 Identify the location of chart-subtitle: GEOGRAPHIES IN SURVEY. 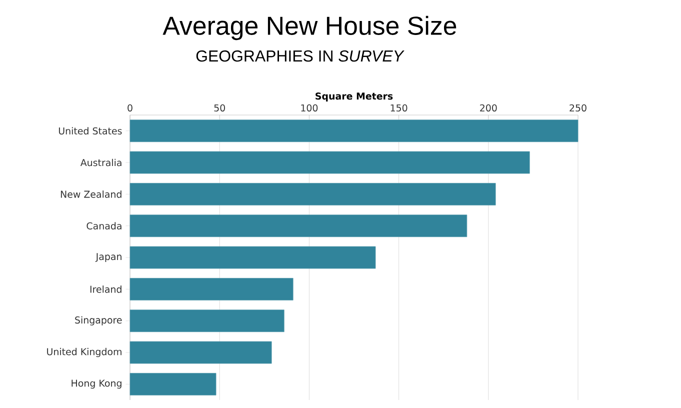
(300, 56).